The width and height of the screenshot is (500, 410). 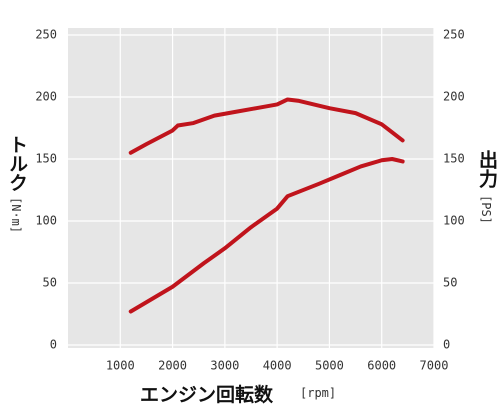 I want to click on x-tick-label: 3000, so click(x=224, y=366).